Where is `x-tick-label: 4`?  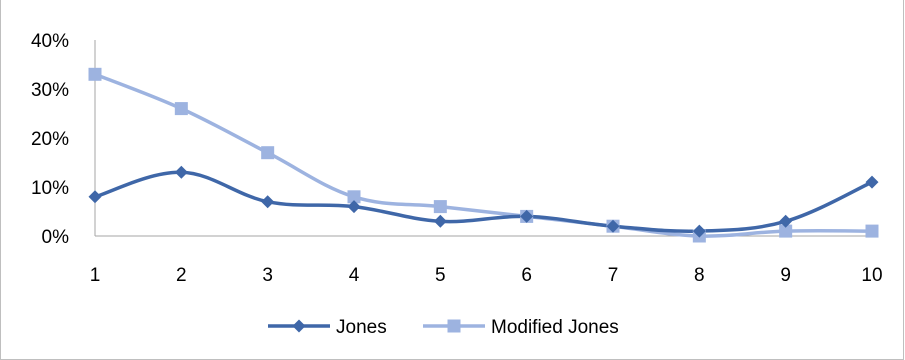
x-tick-label: 4 is located at coordinates (354, 275).